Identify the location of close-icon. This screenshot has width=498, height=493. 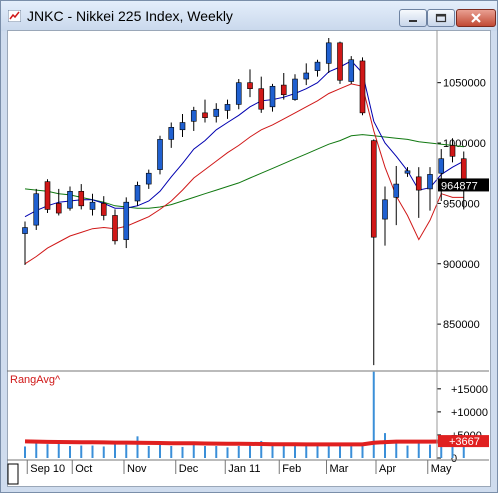
(476, 18).